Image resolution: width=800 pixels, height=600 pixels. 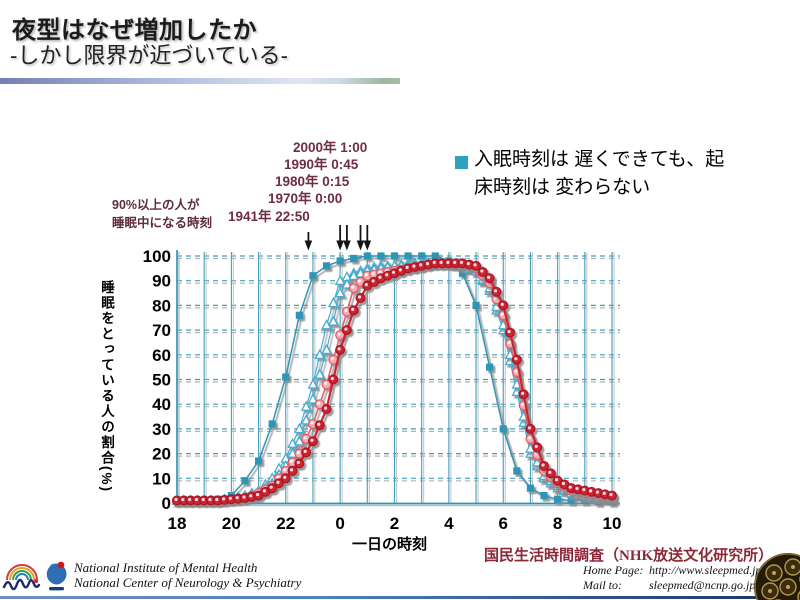 What do you see at coordinates (134, 30) in the screenshot?
I see `page-title: 夜型はなぜ増加したか` at bounding box center [134, 30].